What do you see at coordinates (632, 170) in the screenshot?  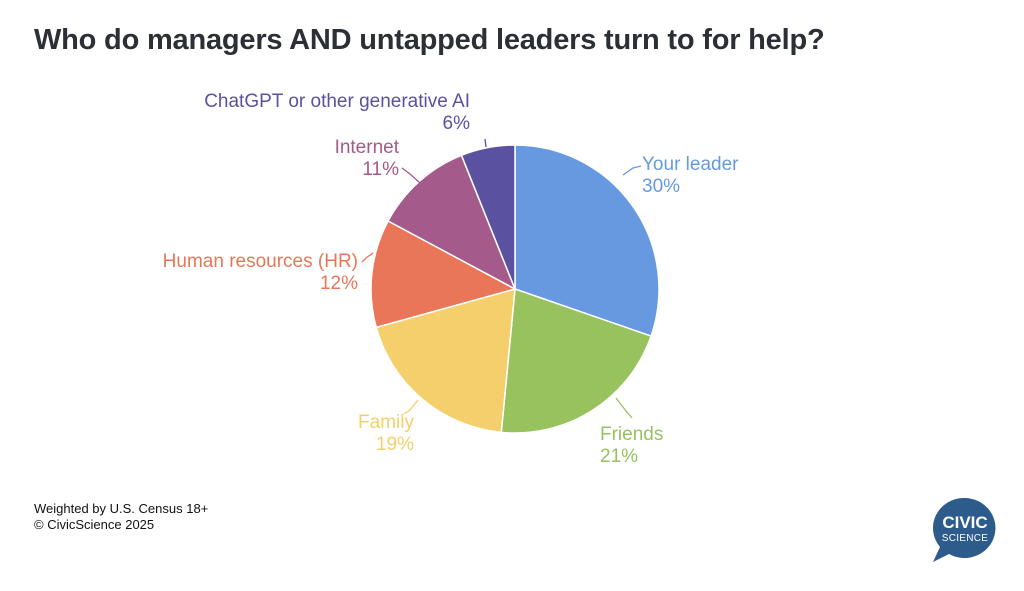 I see `leader-line-your-leader` at bounding box center [632, 170].